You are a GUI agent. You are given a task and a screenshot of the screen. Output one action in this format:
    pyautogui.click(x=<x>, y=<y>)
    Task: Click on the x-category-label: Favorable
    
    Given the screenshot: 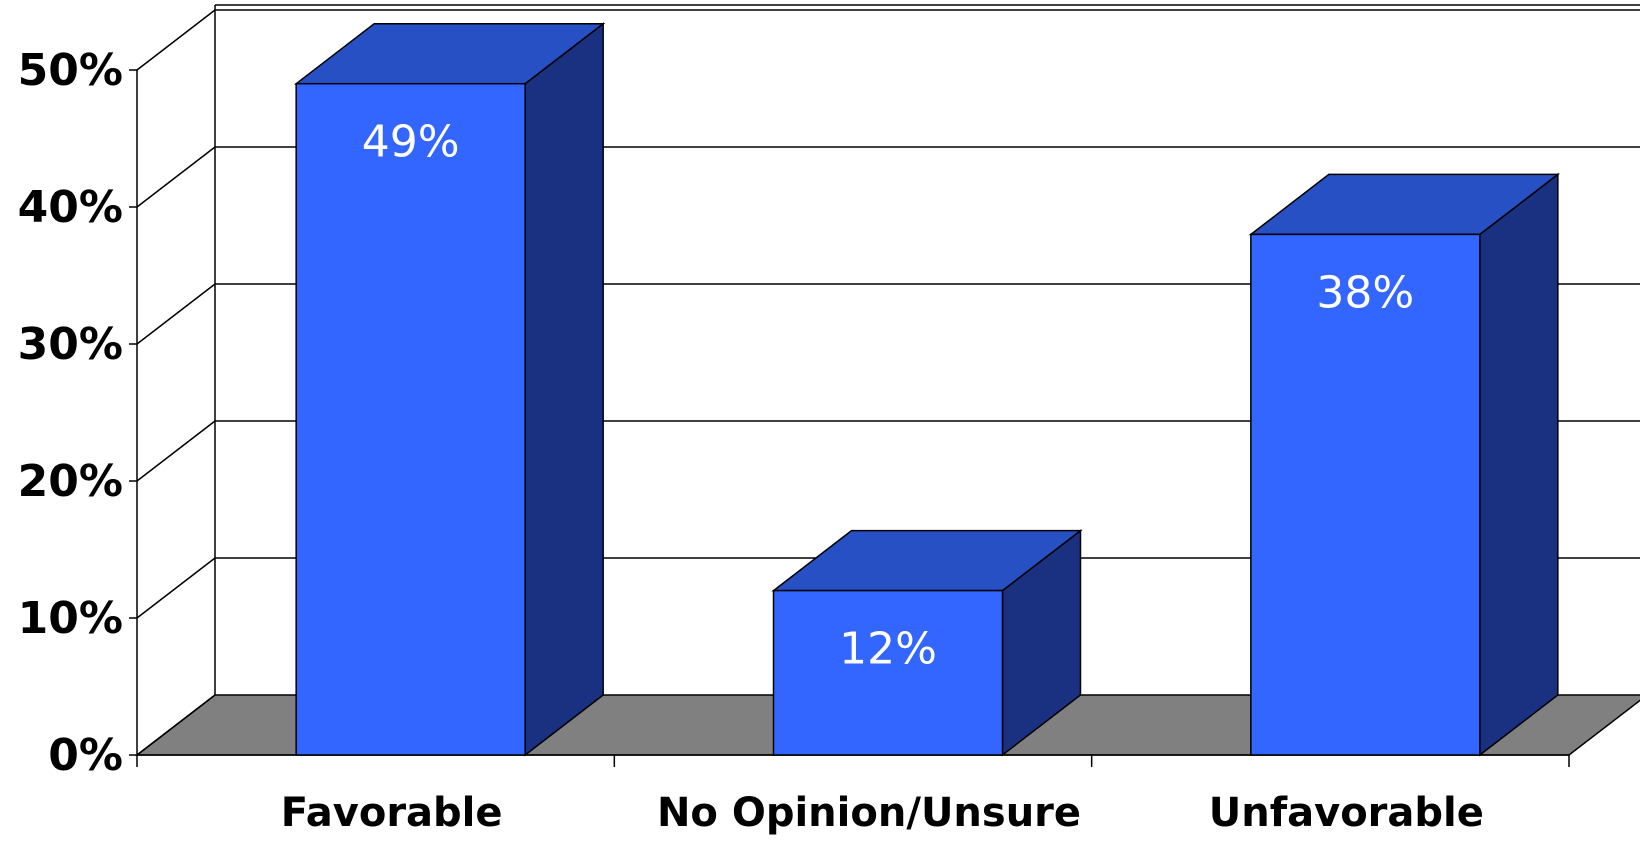 What is the action you would take?
    pyautogui.click(x=392, y=813)
    